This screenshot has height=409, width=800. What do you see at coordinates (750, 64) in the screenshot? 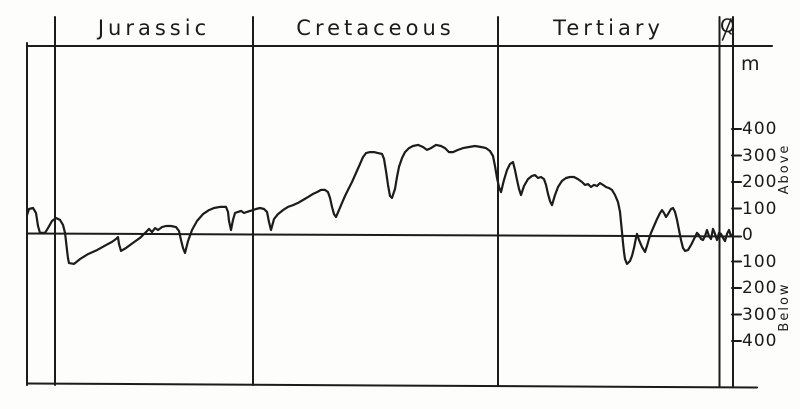
I see `axis-unit-label: m` at bounding box center [750, 64].